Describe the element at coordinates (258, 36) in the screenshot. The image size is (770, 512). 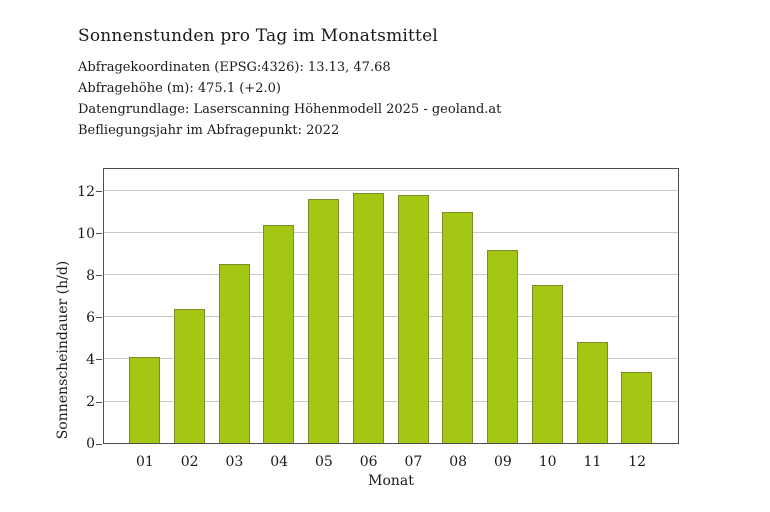
I see `page-title: Sonnenstunden pro Tag im Monatsmittel` at that location.